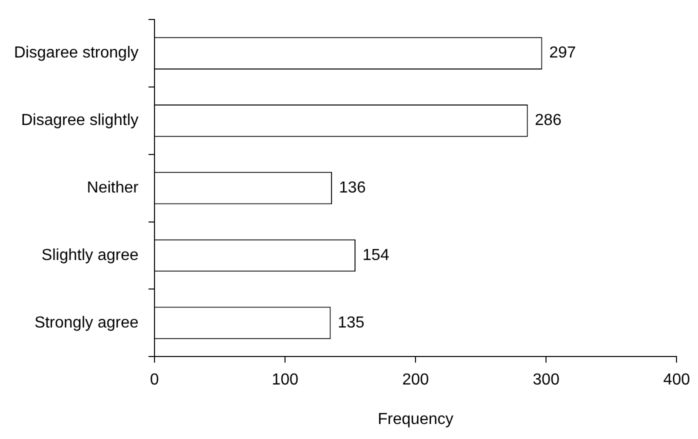  Describe the element at coordinates (351, 323) in the screenshot. I see `data-label: 135` at that location.